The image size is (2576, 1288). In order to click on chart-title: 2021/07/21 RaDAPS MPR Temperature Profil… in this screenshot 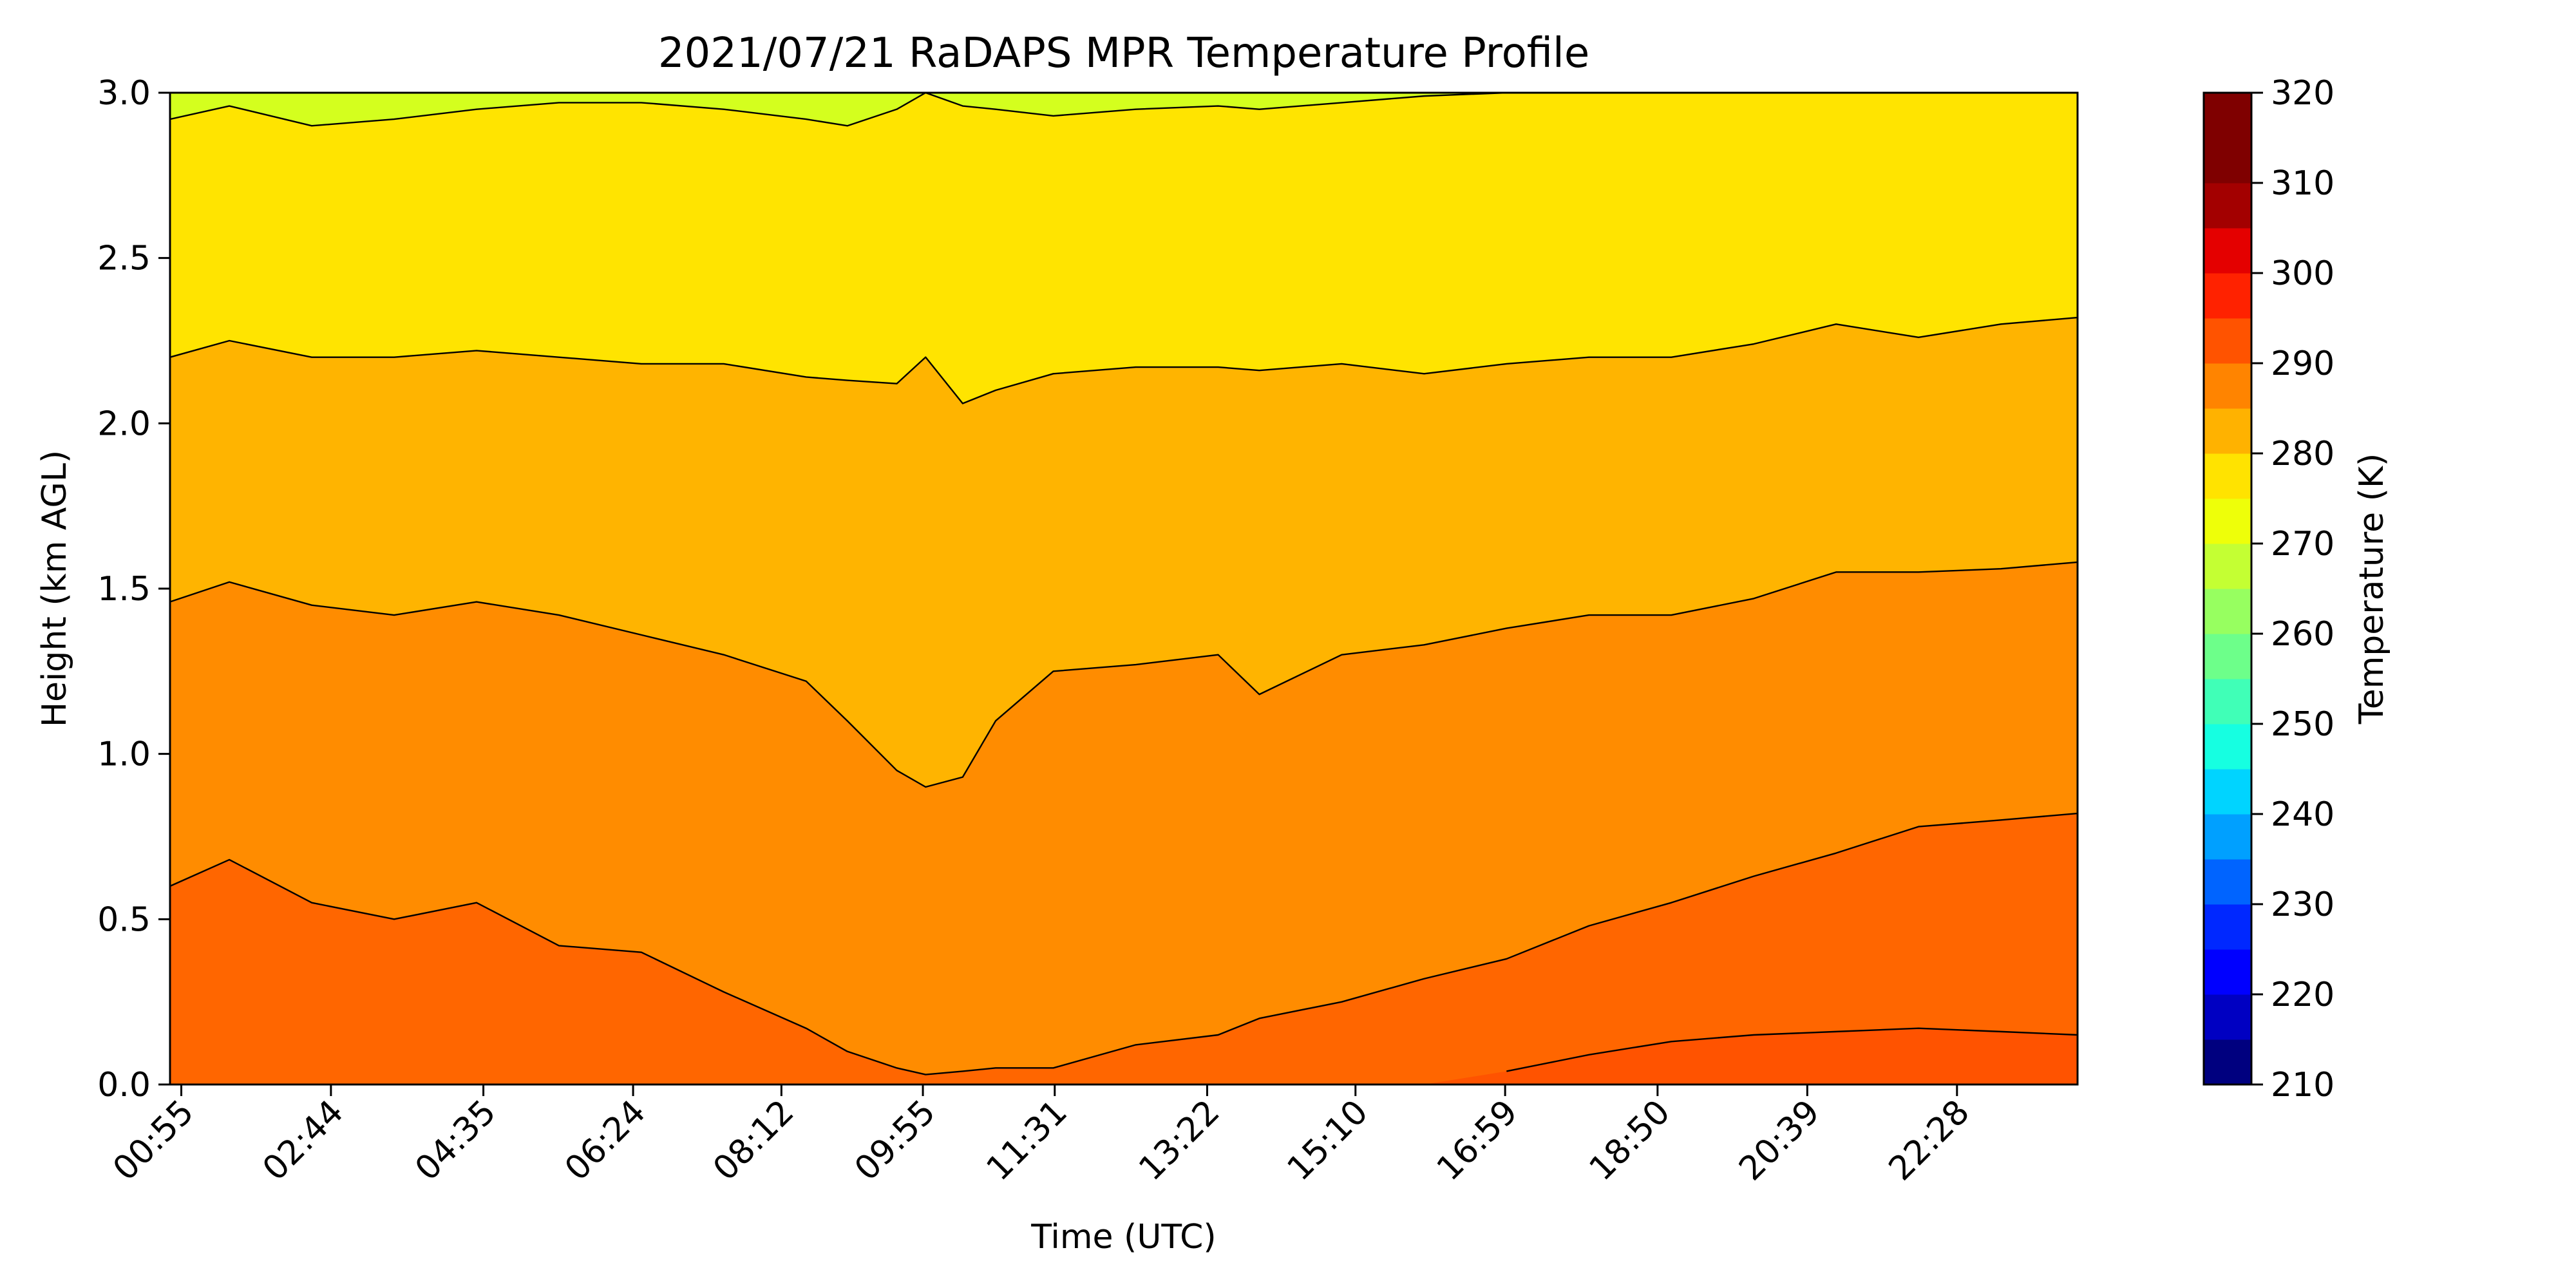, I will do `click(1124, 54)`.